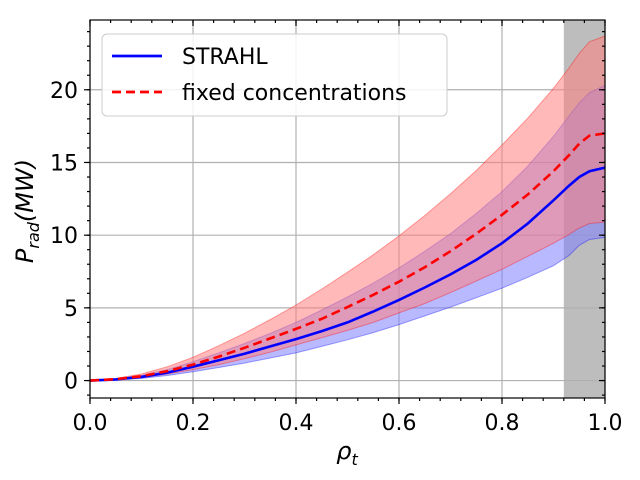 This screenshot has width=640, height=480. Describe the element at coordinates (25, 255) in the screenshot. I see `y-axis-label-main: P` at that location.